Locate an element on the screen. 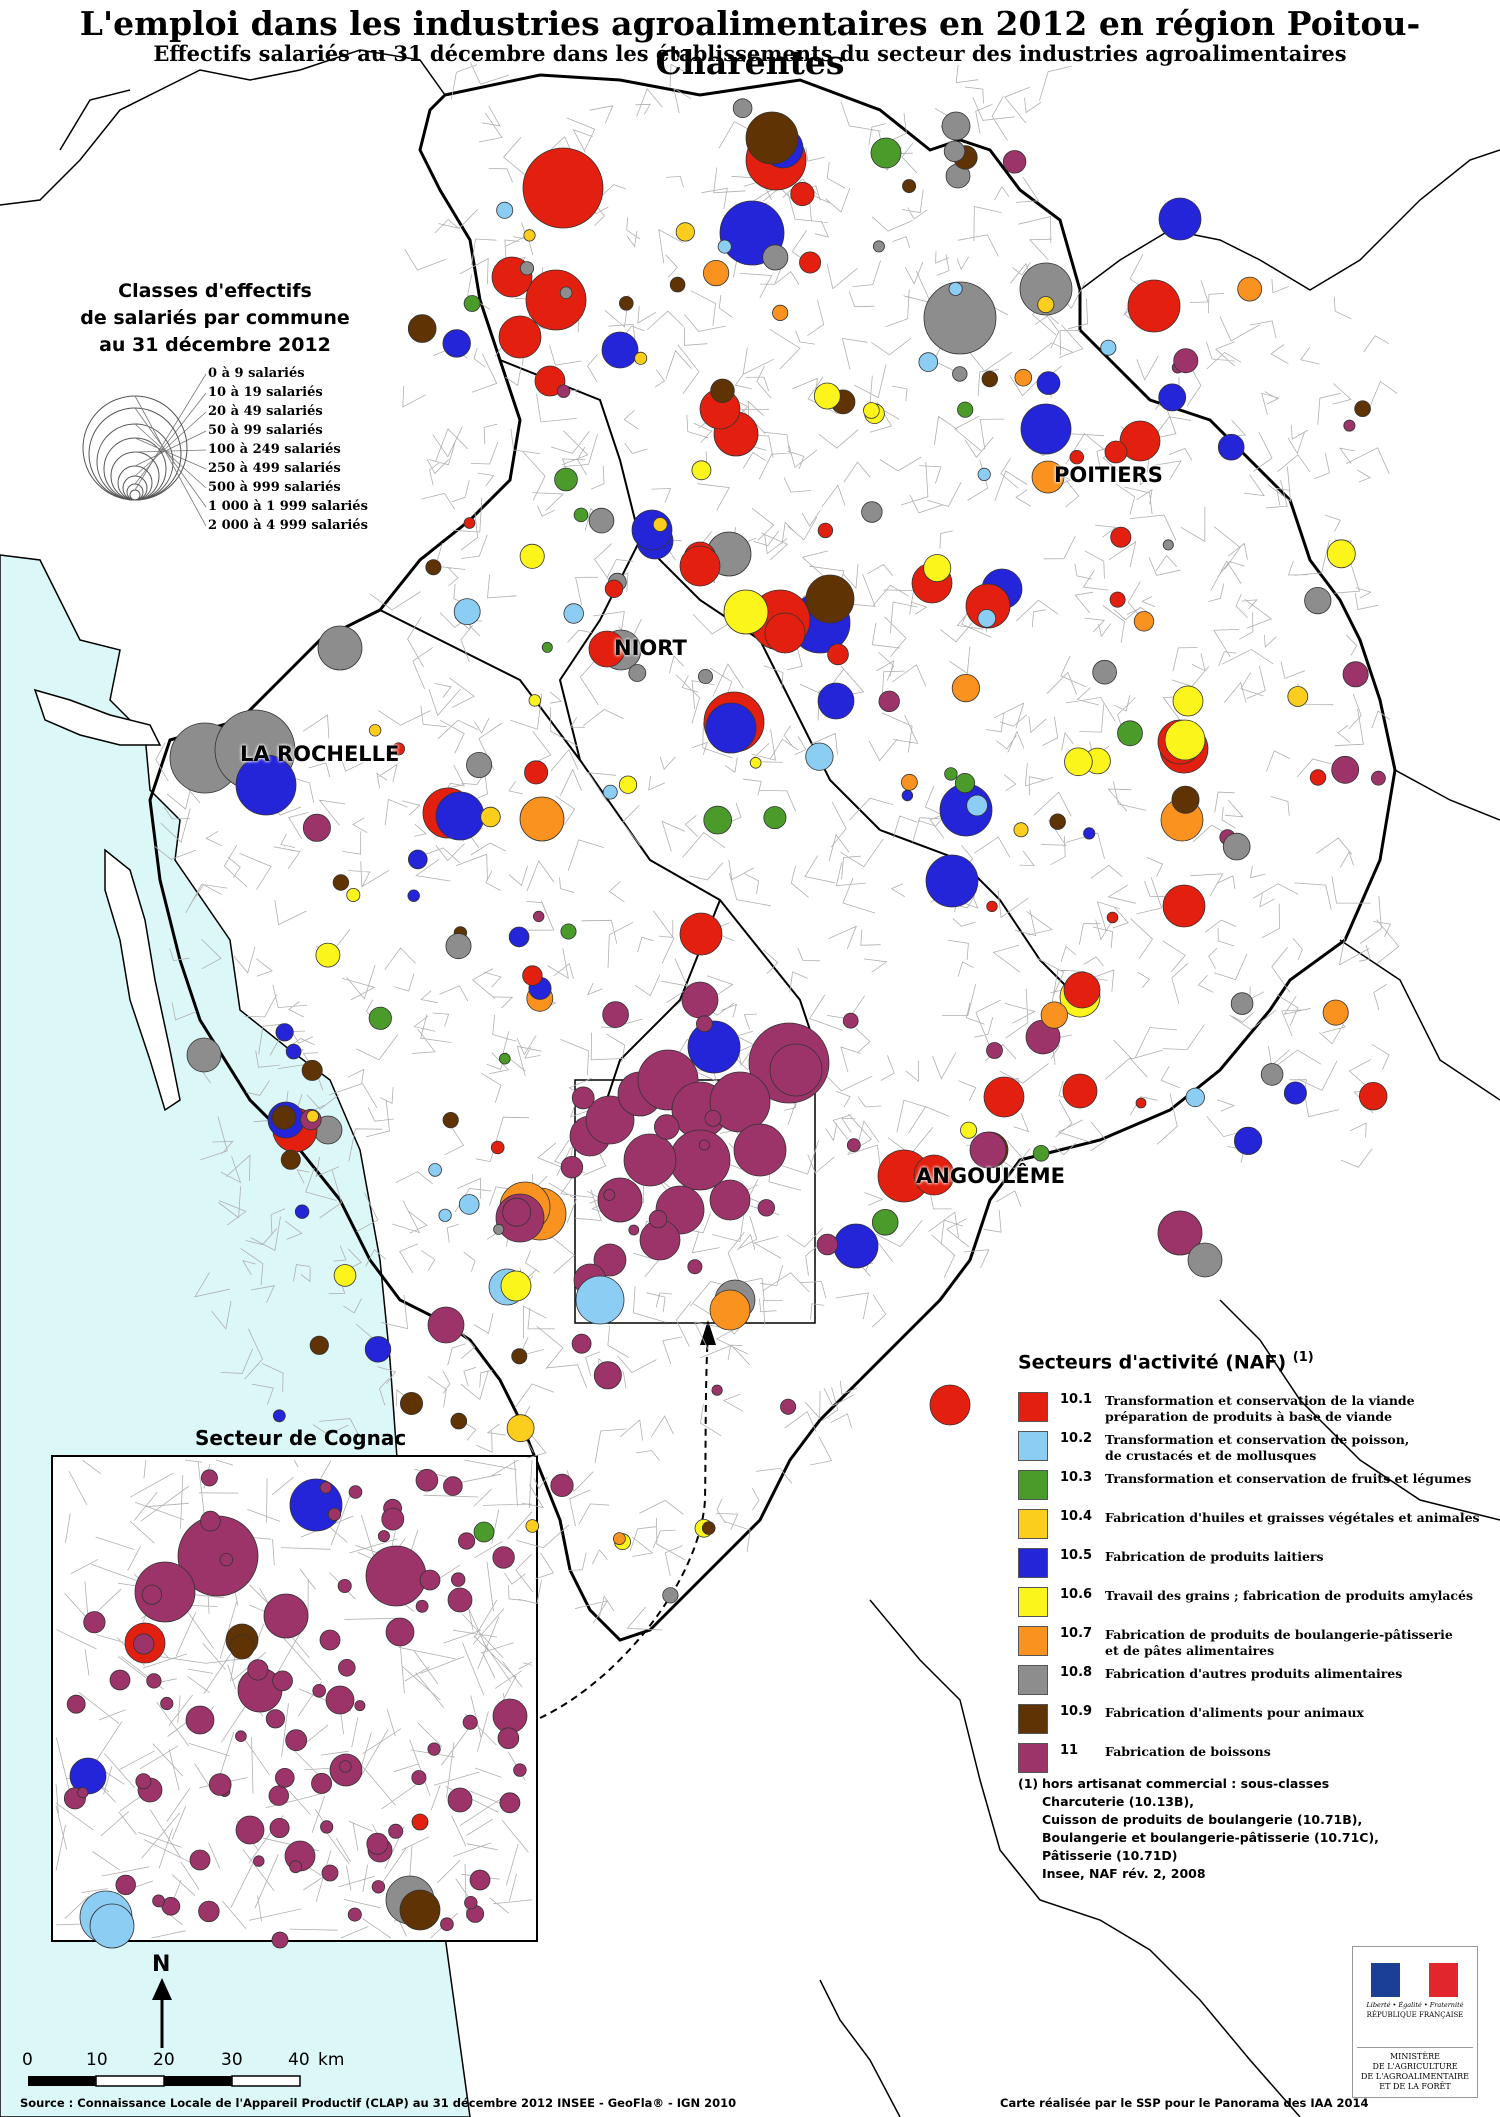 Image resolution: width=1500 pixels, height=2117 pixels. scale-tick-label: 10 is located at coordinates (97, 2060).